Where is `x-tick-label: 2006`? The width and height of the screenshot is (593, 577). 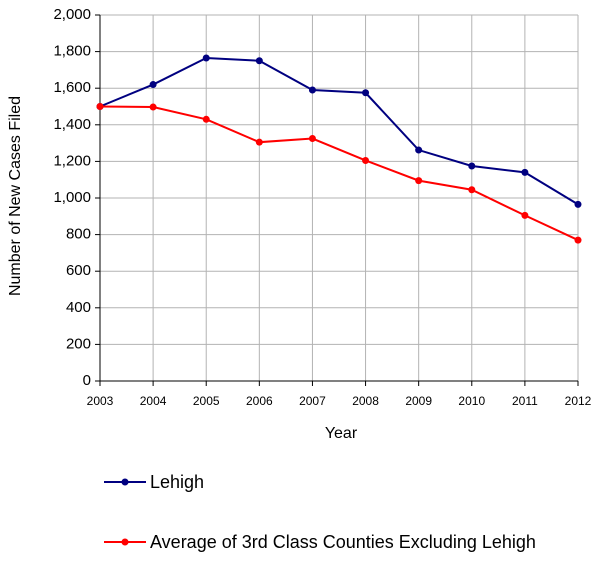 x-tick-label: 2006 is located at coordinates (259, 401).